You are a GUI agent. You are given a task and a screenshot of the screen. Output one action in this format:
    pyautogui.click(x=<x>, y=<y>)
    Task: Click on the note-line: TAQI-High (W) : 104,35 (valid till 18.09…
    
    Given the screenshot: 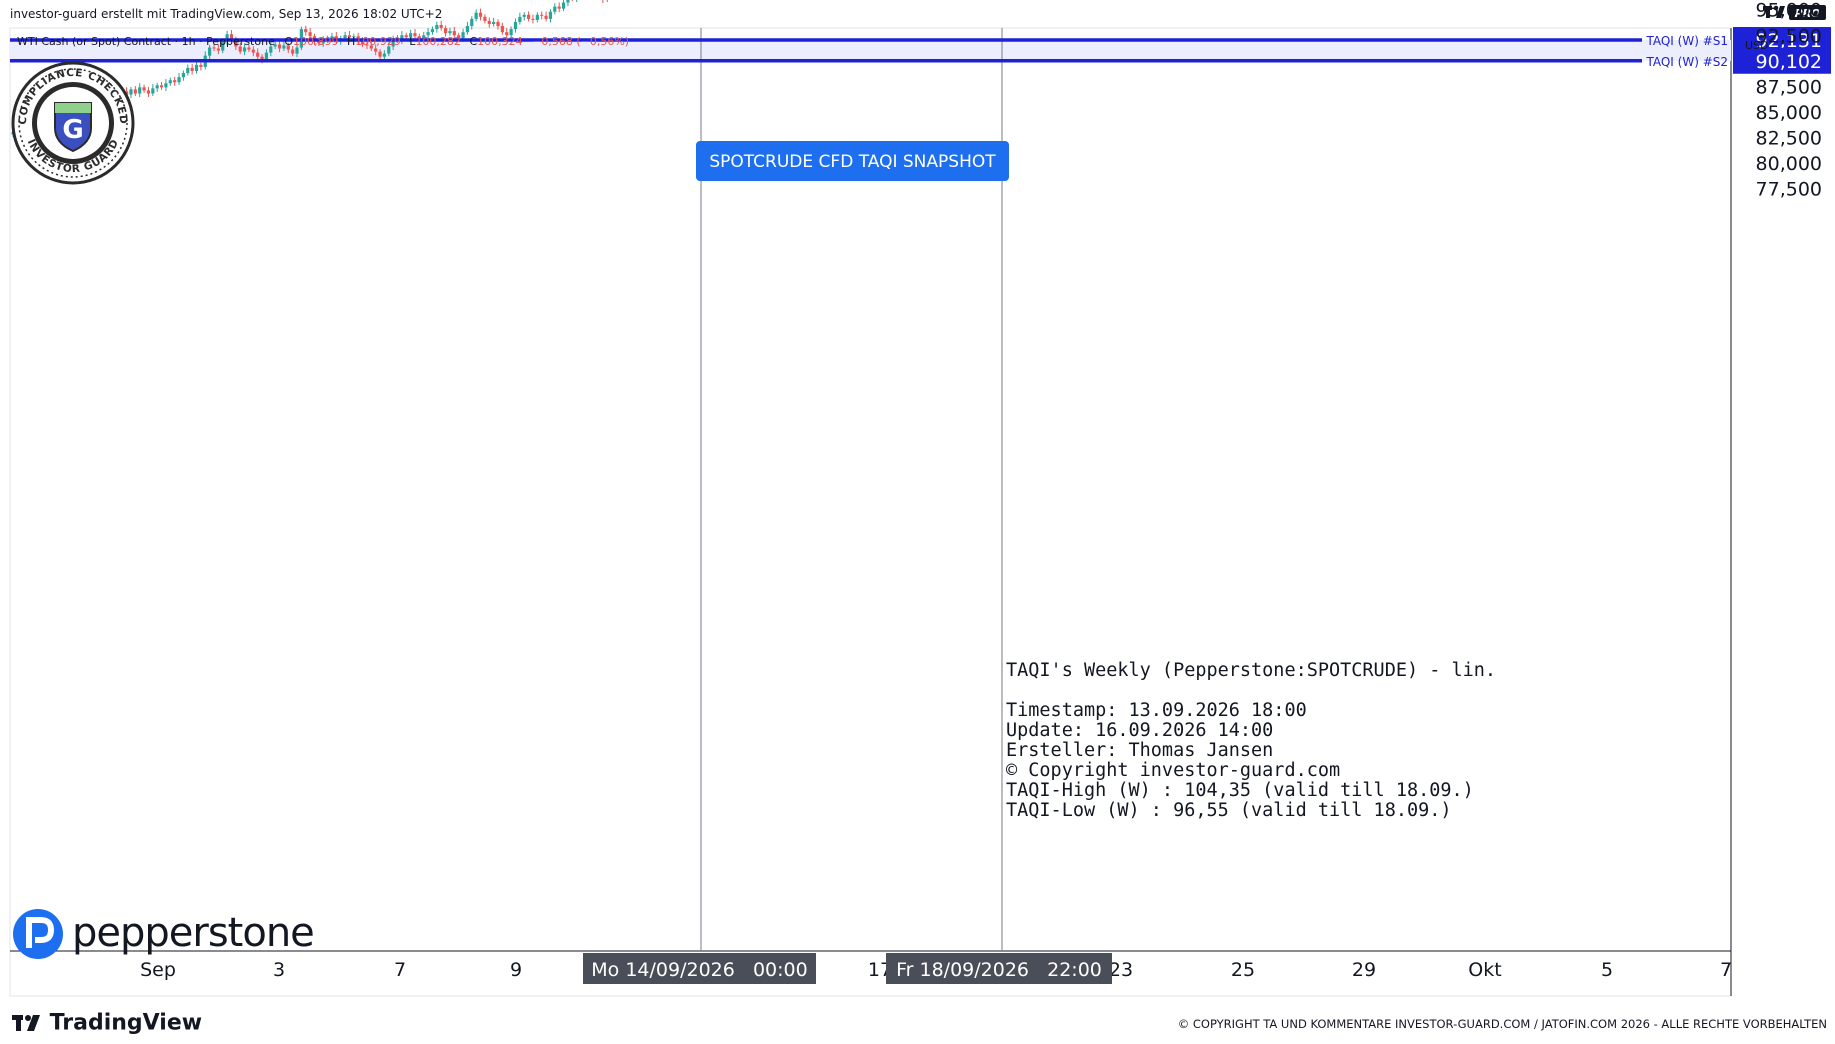 What is the action you would take?
    pyautogui.click(x=1240, y=790)
    